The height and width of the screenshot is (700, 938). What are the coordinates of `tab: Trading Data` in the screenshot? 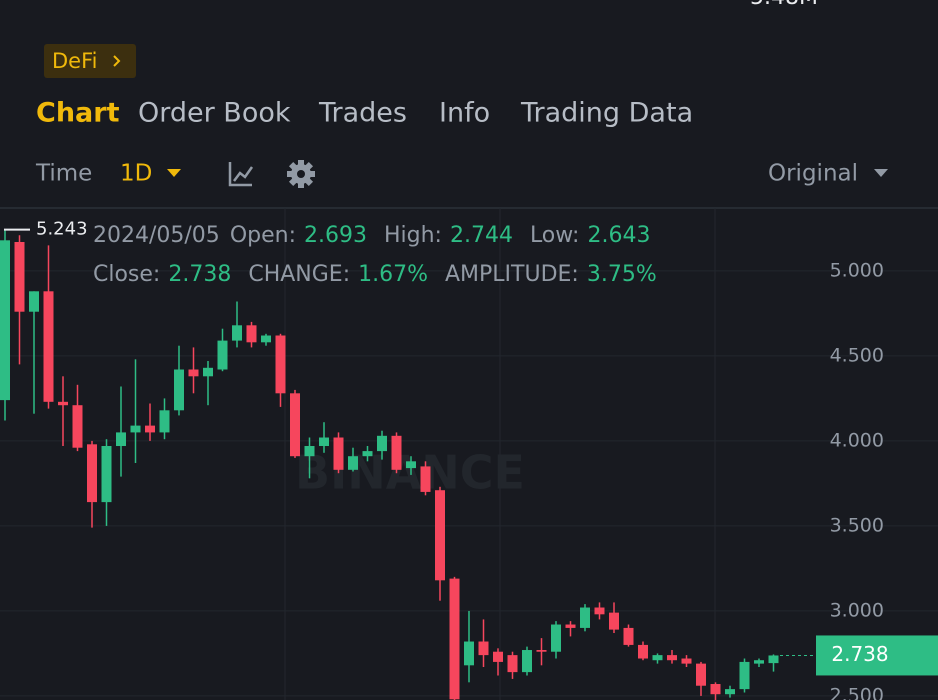 It's located at (606, 113).